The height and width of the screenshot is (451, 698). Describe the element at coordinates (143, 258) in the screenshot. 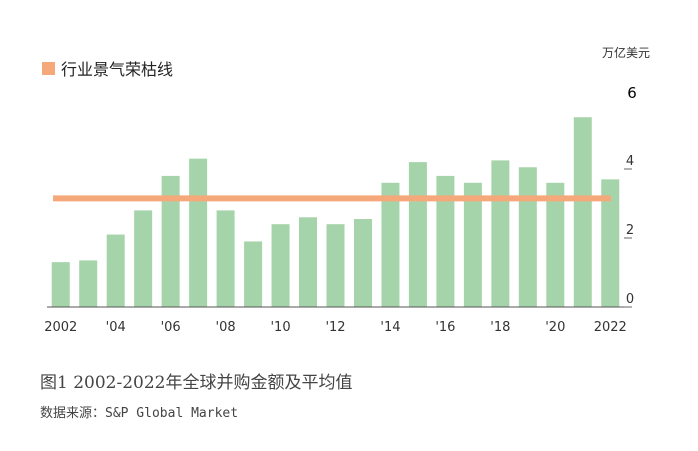

I see `bar-2005` at that location.